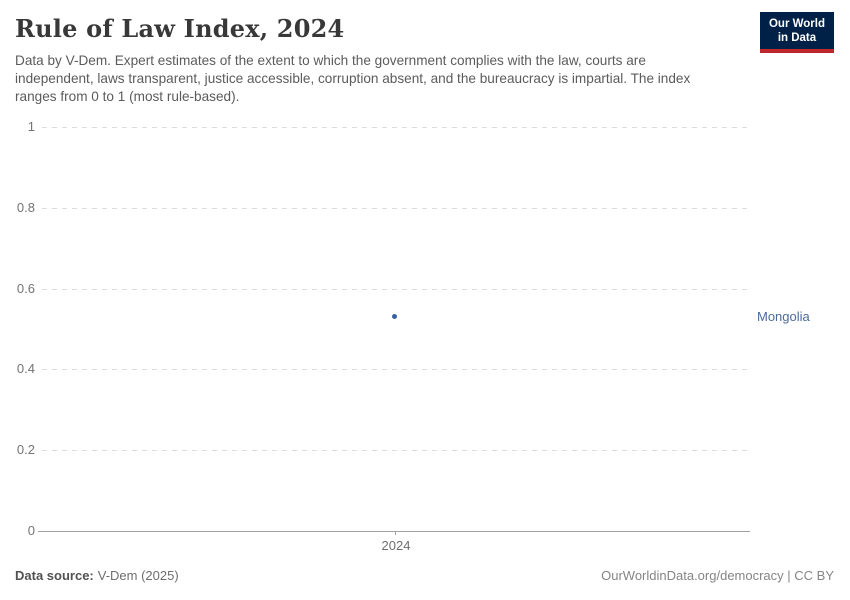 The width and height of the screenshot is (850, 600). Describe the element at coordinates (396, 545) in the screenshot. I see `x-tick-label: 2024` at that location.